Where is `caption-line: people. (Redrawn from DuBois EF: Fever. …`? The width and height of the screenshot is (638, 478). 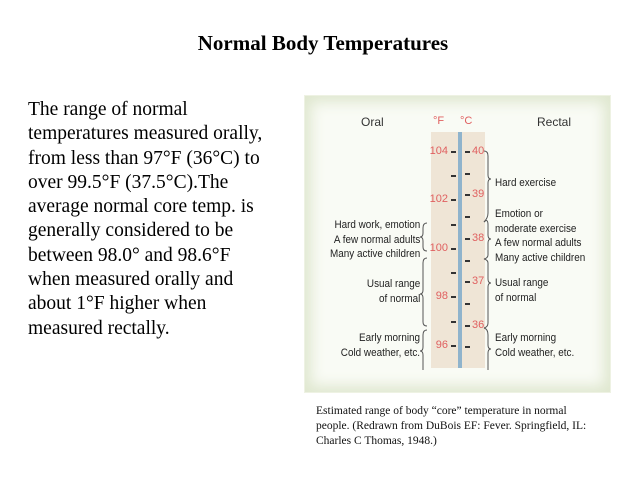 caption-line: people. (Redrawn from DuBois EF: Fever. … is located at coordinates (451, 426).